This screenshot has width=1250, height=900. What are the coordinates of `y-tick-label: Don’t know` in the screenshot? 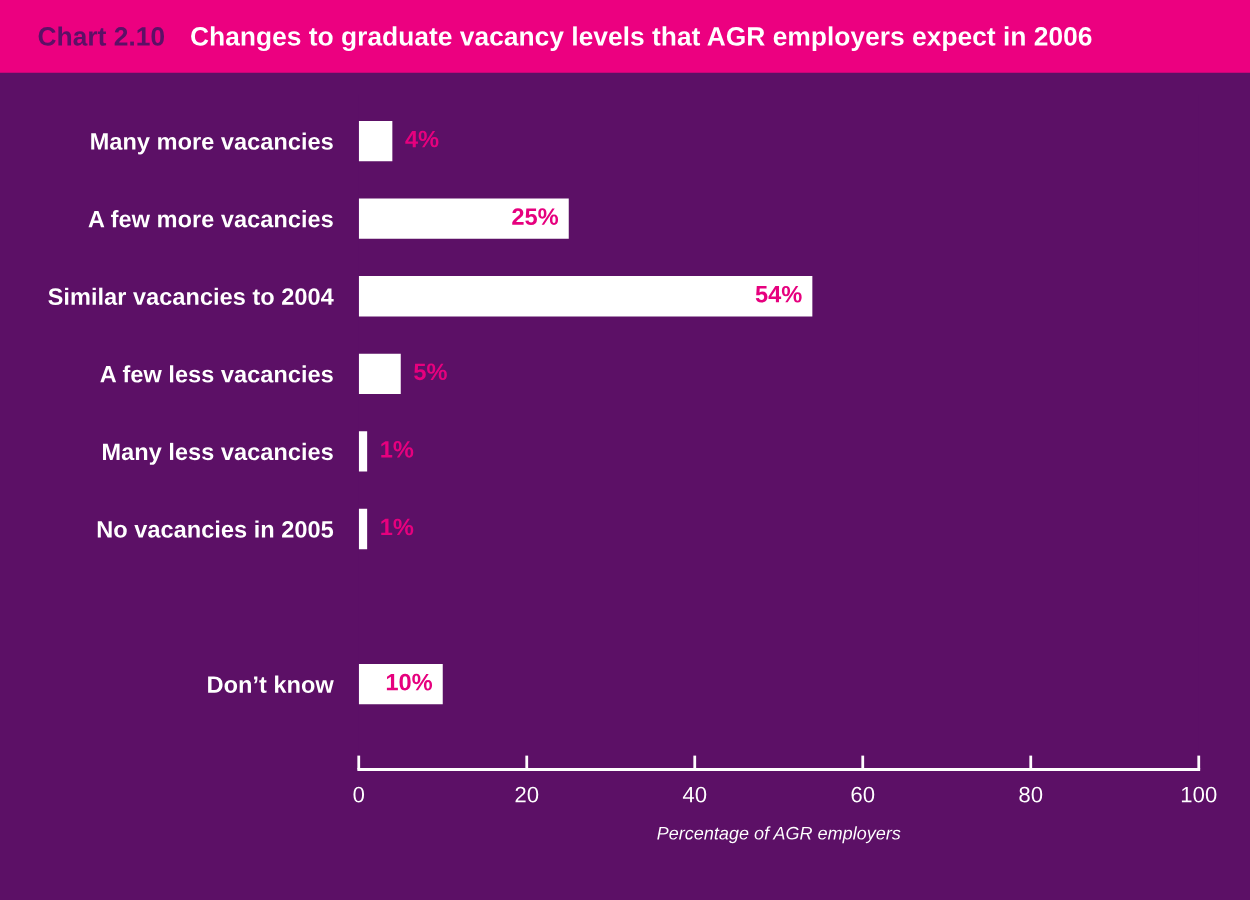 It's located at (271, 684).